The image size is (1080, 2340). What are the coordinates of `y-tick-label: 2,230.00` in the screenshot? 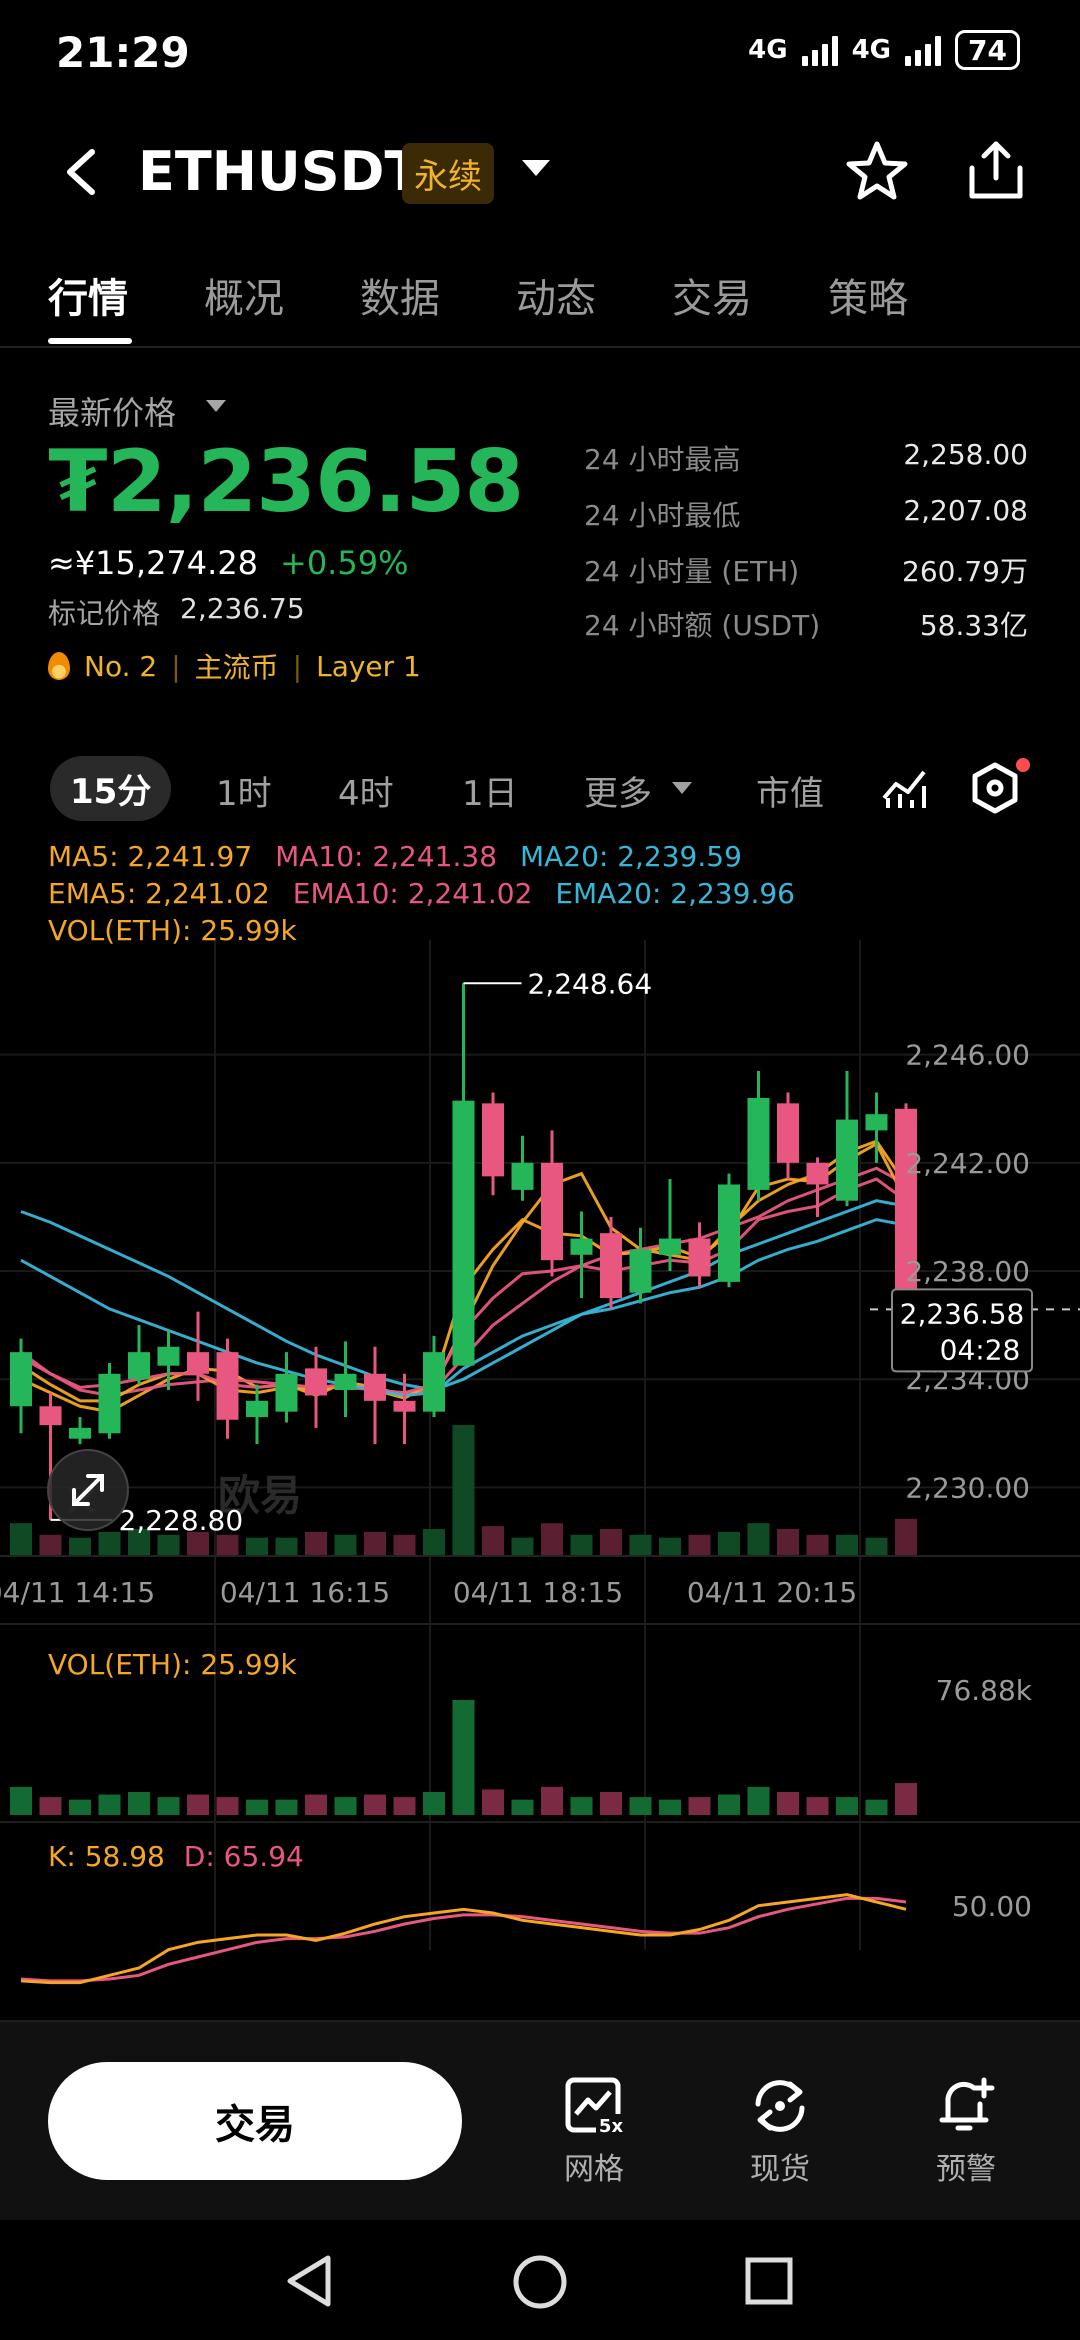 It's located at (967, 1487).